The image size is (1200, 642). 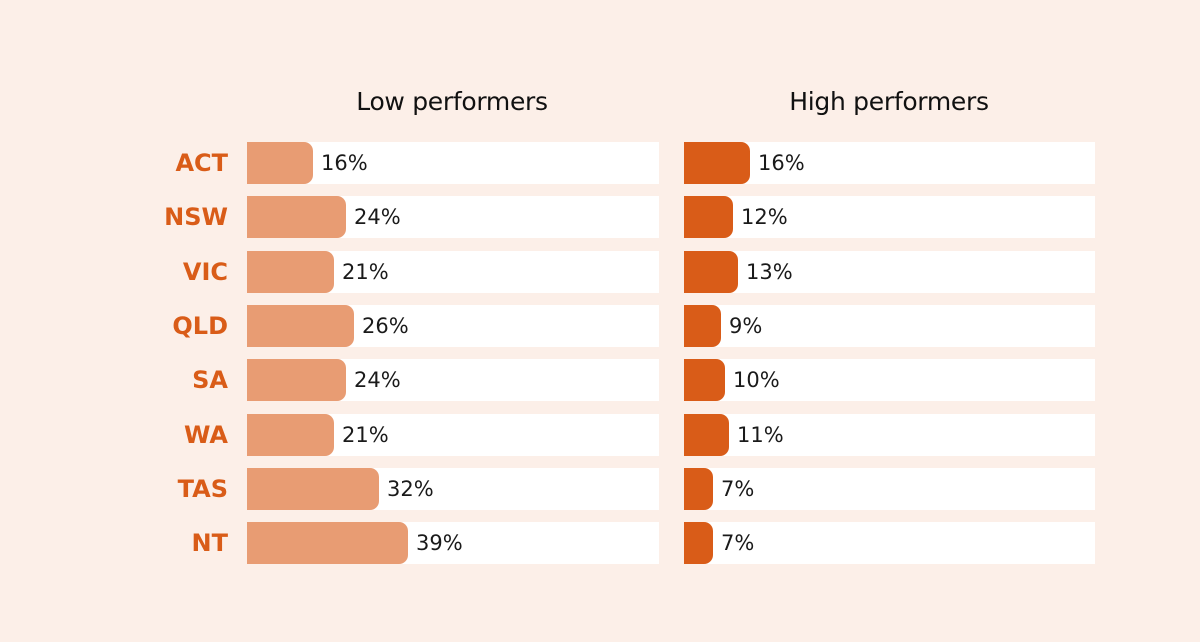 I want to click on bar-low-vic, so click(x=290, y=272).